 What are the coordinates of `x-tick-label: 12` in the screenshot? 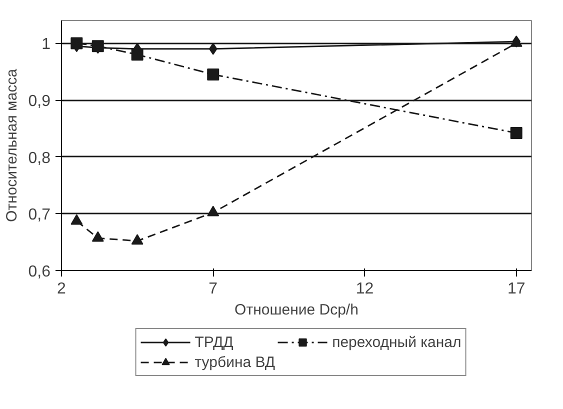 It's located at (365, 289).